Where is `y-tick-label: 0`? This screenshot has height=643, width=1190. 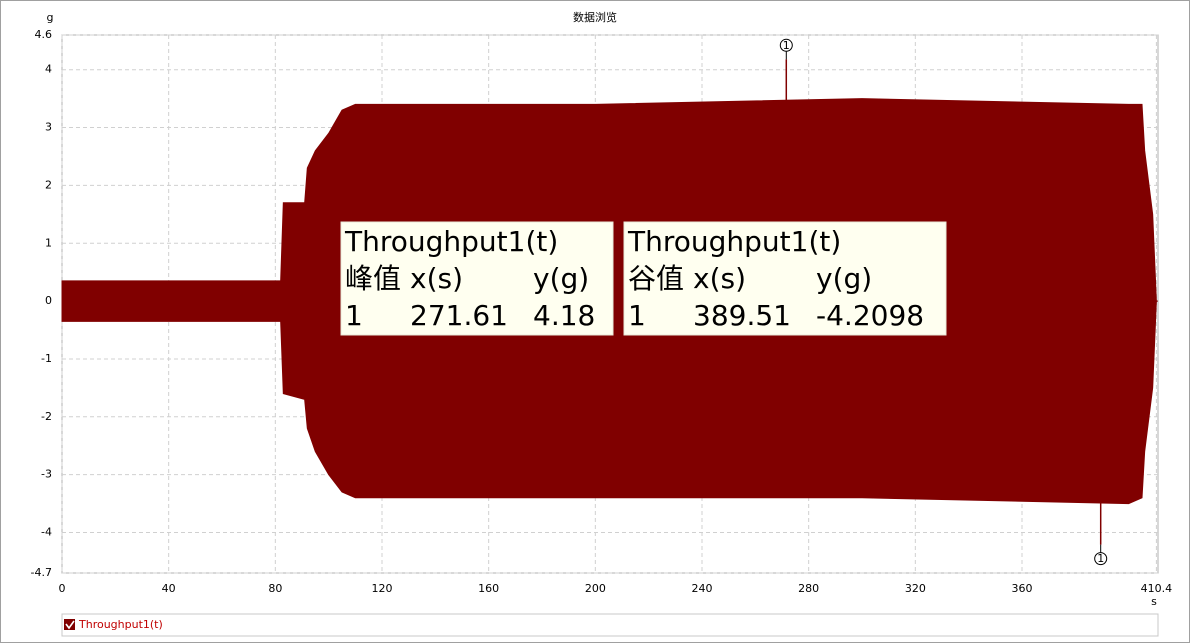
y-tick-label: 0 is located at coordinates (48, 300).